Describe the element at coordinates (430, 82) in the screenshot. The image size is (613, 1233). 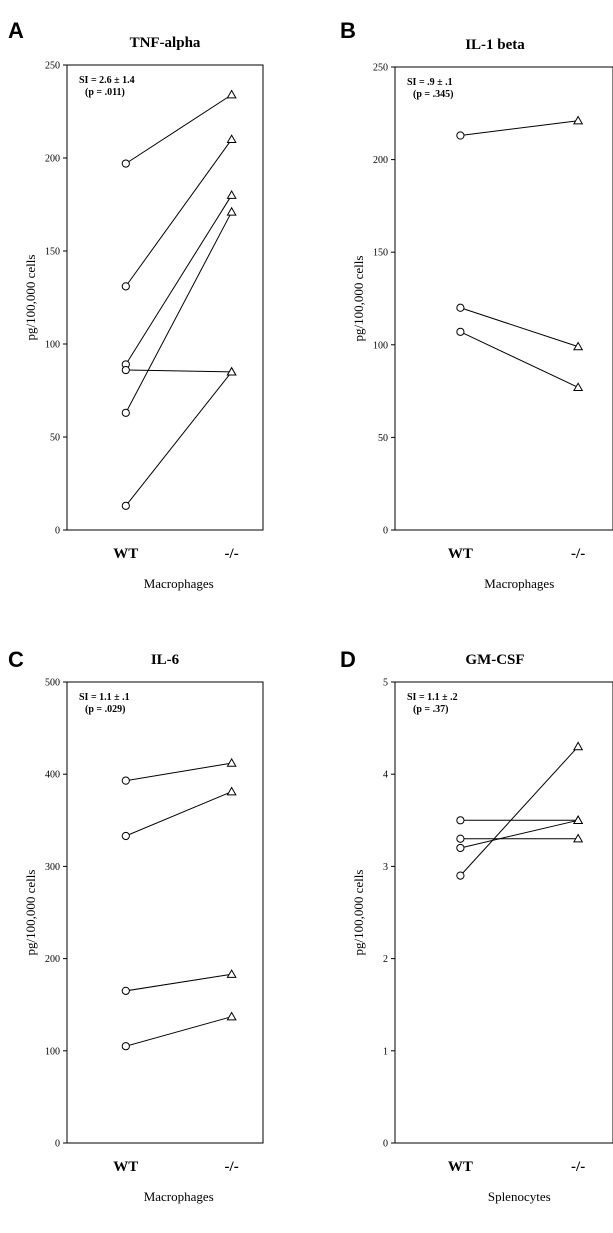
I see `stat-annotation-si: SI = .9 ± .1` at that location.